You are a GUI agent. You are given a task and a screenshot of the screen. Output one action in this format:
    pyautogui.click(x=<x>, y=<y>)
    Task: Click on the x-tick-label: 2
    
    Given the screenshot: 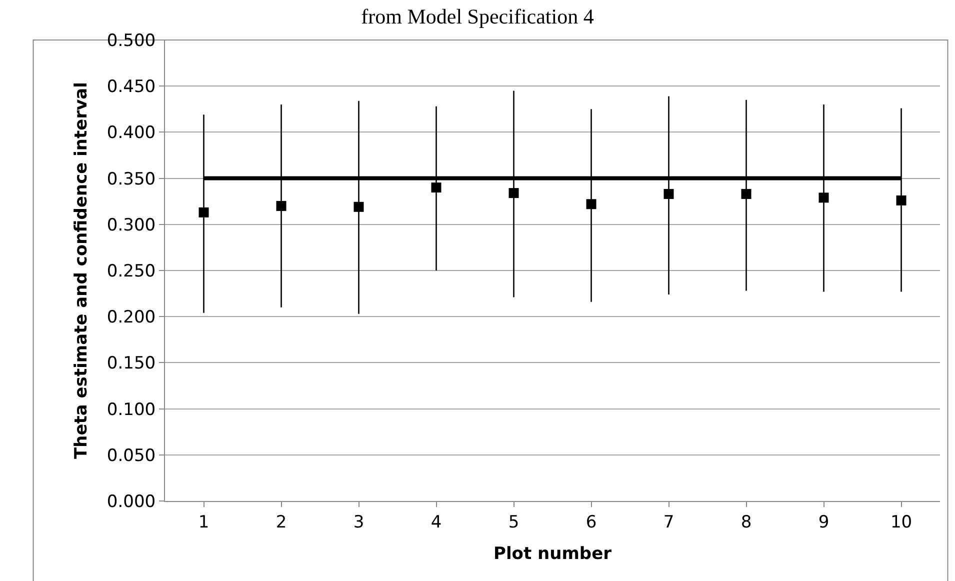 What is the action you would take?
    pyautogui.click(x=281, y=522)
    